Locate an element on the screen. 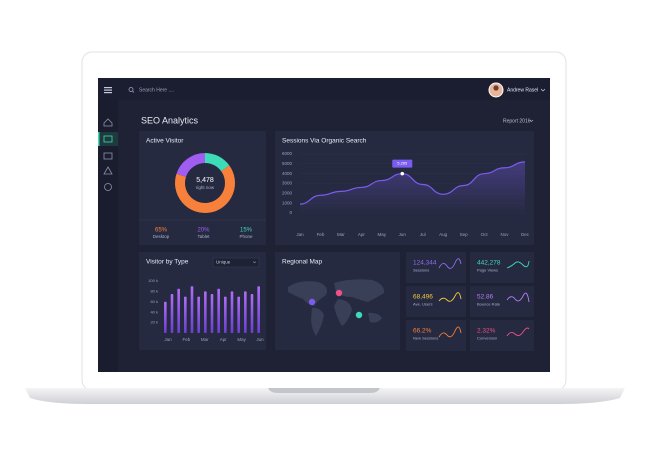 The width and height of the screenshot is (648, 466). filter-label: Unique is located at coordinates (223, 262).